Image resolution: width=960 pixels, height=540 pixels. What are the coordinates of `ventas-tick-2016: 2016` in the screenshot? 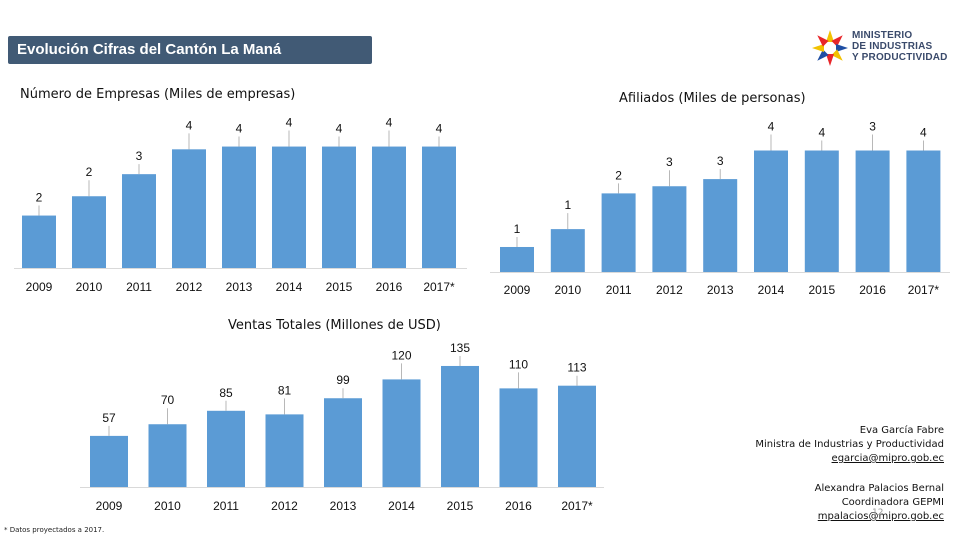 It's located at (518, 506).